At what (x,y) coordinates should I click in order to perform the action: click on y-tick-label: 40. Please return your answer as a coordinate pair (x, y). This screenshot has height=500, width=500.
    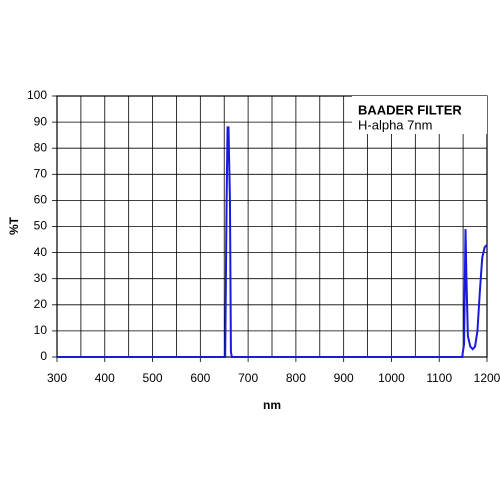
    Looking at the image, I should click on (41, 252).